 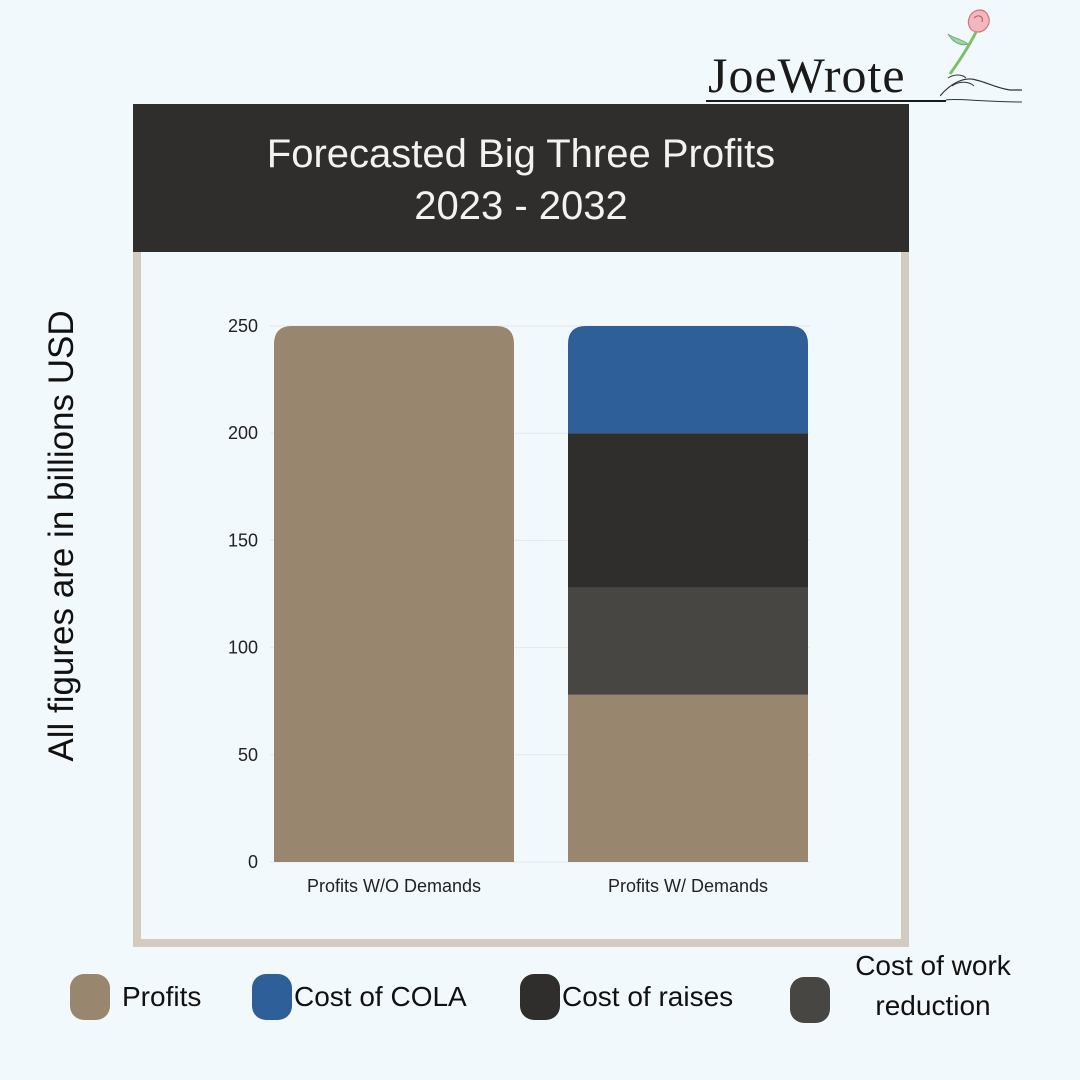 I want to click on legend-label-work-reduction-line2: reduction, so click(x=933, y=1005).